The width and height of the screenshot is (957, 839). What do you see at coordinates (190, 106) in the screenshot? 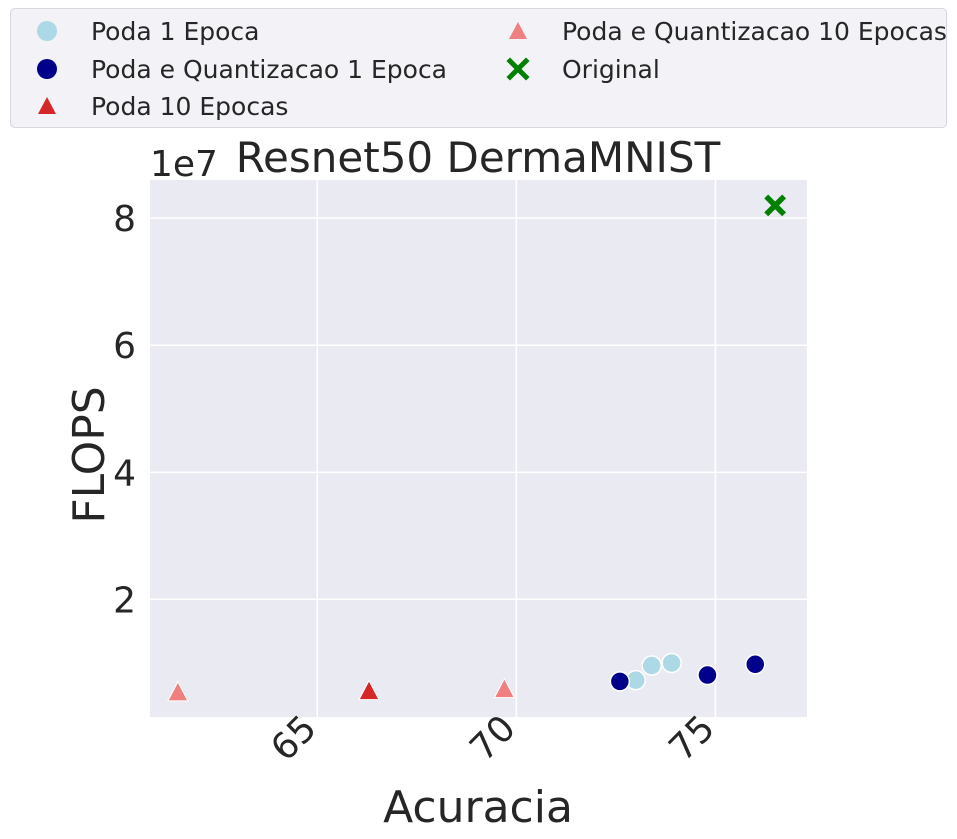
I see `legend-label: Poda 10 Epocas` at bounding box center [190, 106].